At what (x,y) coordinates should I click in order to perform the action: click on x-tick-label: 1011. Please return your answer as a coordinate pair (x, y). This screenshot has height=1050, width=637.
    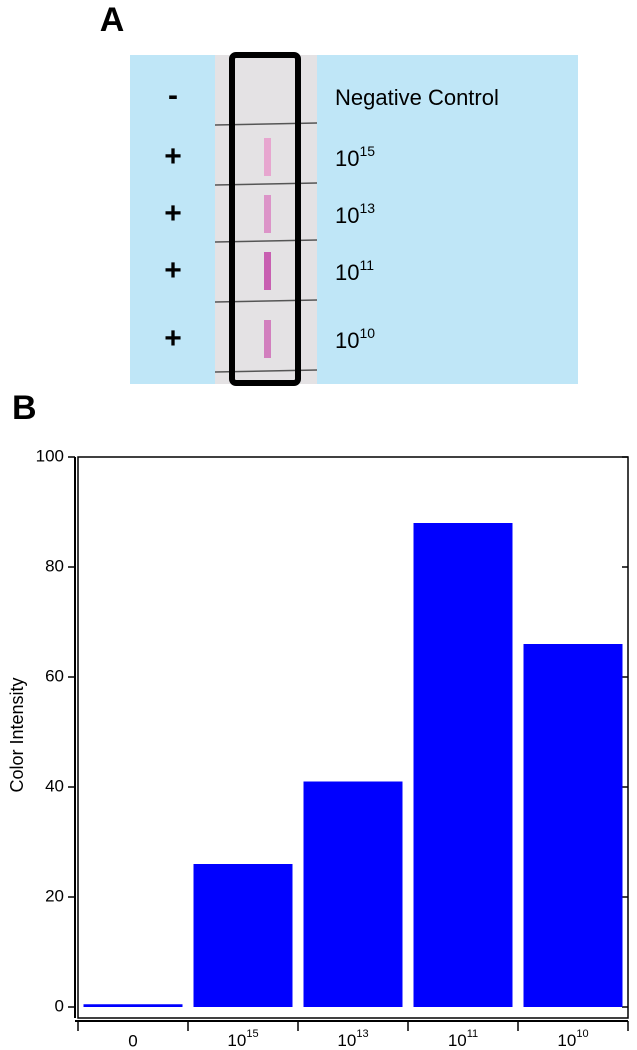
    Looking at the image, I should click on (463, 1039).